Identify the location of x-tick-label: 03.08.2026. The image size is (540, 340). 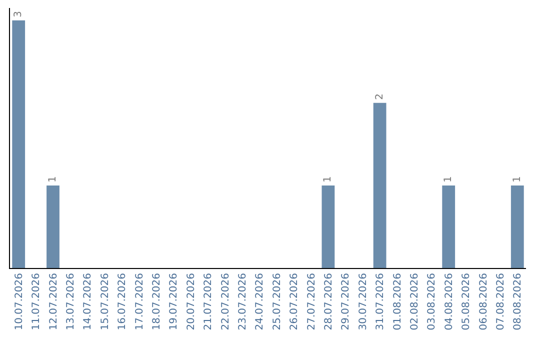
(432, 301).